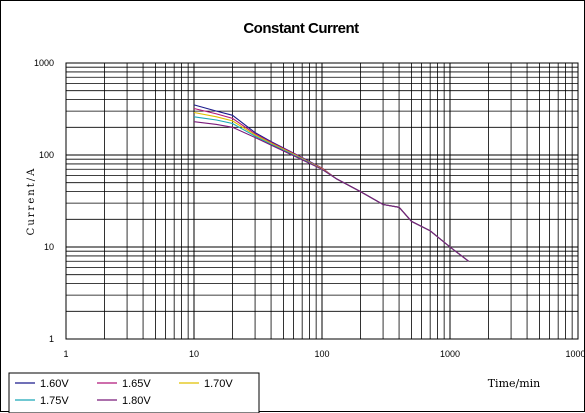 This screenshot has height=413, width=585. Describe the element at coordinates (194, 354) in the screenshot. I see `x-tick-label: 10` at that location.